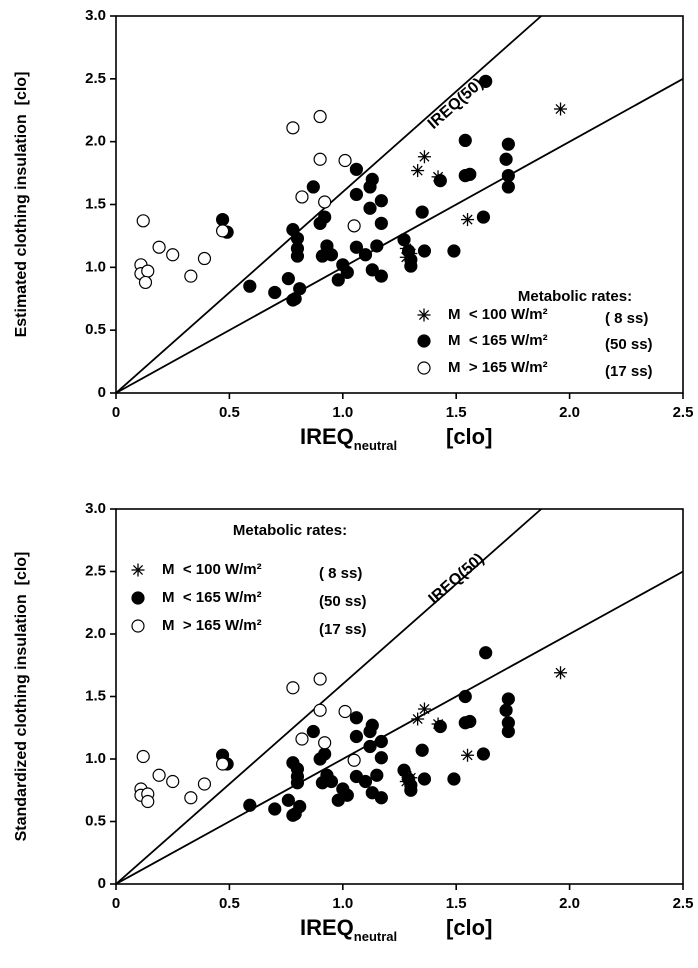  What do you see at coordinates (342, 903) in the screenshot?
I see `x-tick-label: 1.0` at bounding box center [342, 903].